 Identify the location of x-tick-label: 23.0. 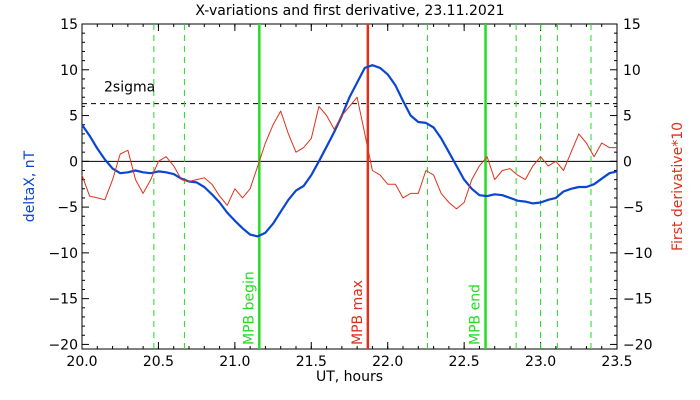
(540, 362).